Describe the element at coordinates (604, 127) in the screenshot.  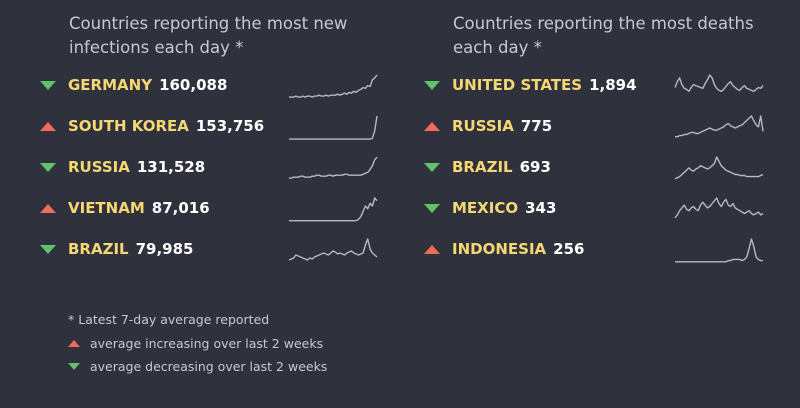
I see `table-row: RUSSIA 775` at that location.